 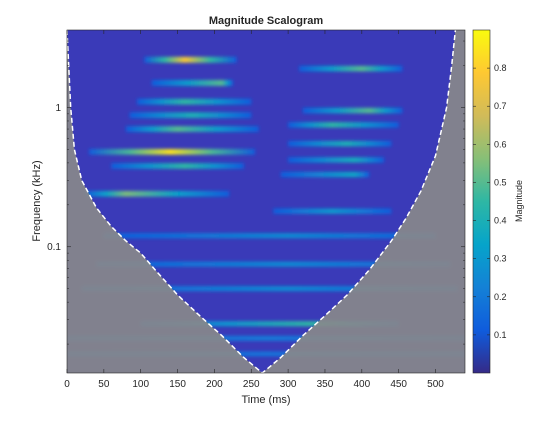 I want to click on colorbar-tick-label: 0.1, so click(x=500, y=335).